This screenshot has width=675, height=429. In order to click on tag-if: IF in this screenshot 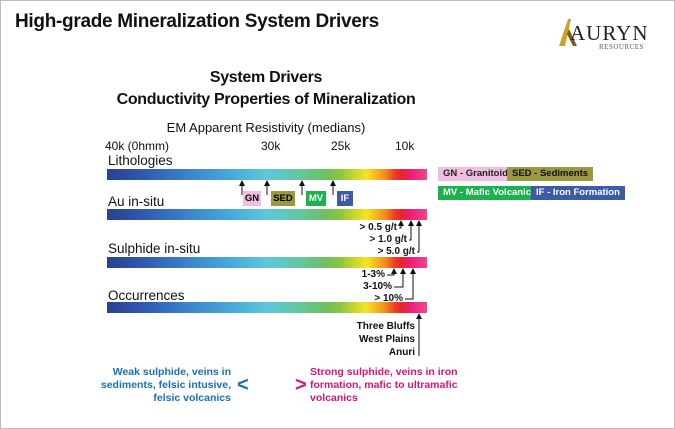, I will do `click(345, 198)`.